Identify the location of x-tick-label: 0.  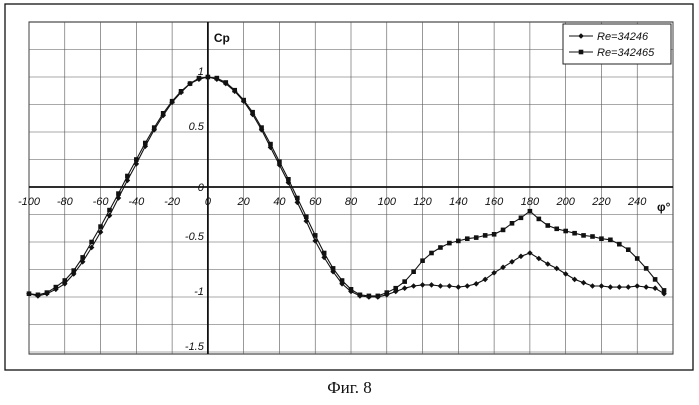
(208, 202).